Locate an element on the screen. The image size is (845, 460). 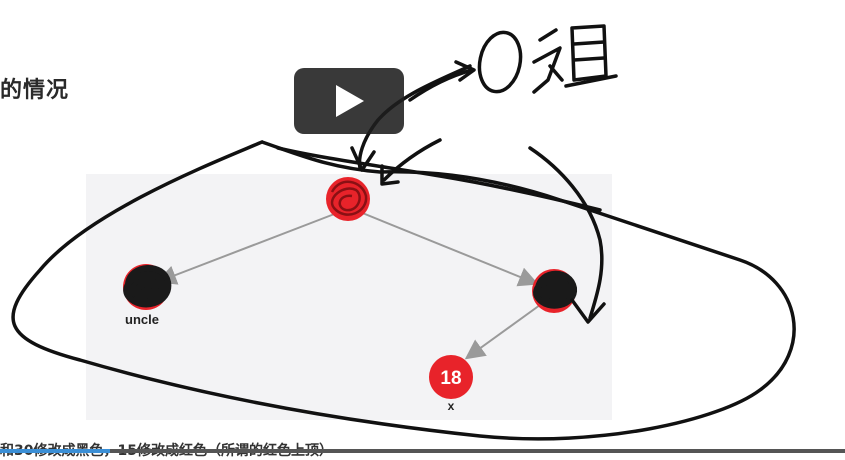
x-node: 18 is located at coordinates (451, 377).